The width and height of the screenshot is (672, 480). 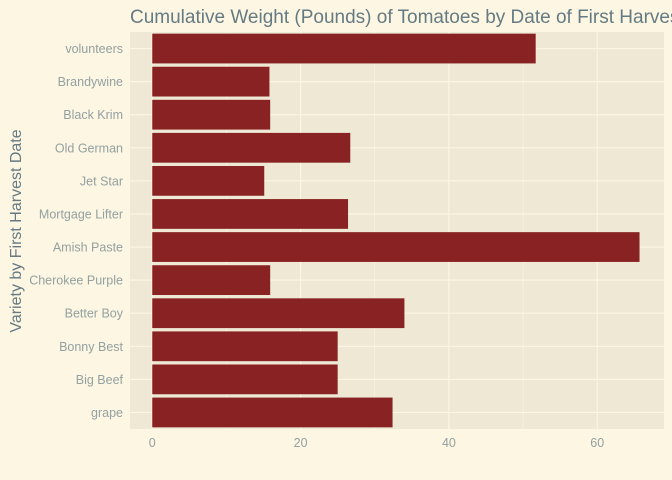 I want to click on y-tick-label: Brandywine, so click(x=90, y=82).